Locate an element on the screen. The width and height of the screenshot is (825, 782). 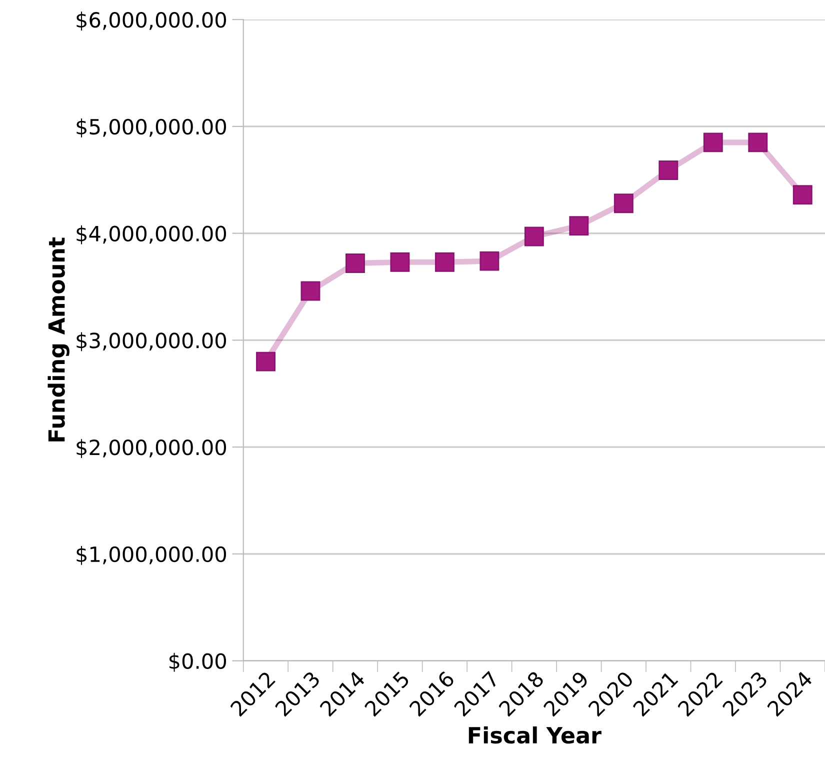
y-tick-label: $5,000,000.00 is located at coordinates (151, 128).